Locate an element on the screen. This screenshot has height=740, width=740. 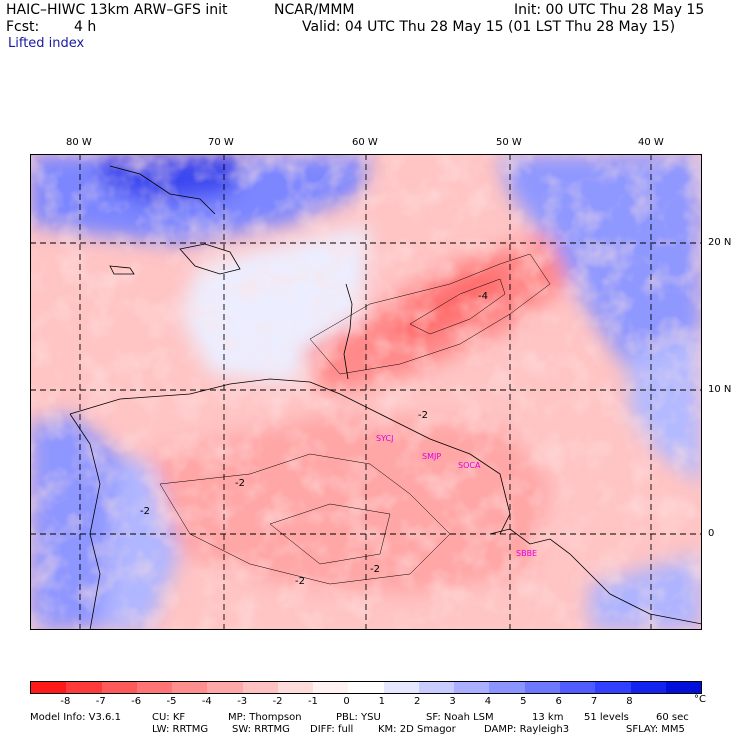
south-america-north-coast is located at coordinates (290, 456).